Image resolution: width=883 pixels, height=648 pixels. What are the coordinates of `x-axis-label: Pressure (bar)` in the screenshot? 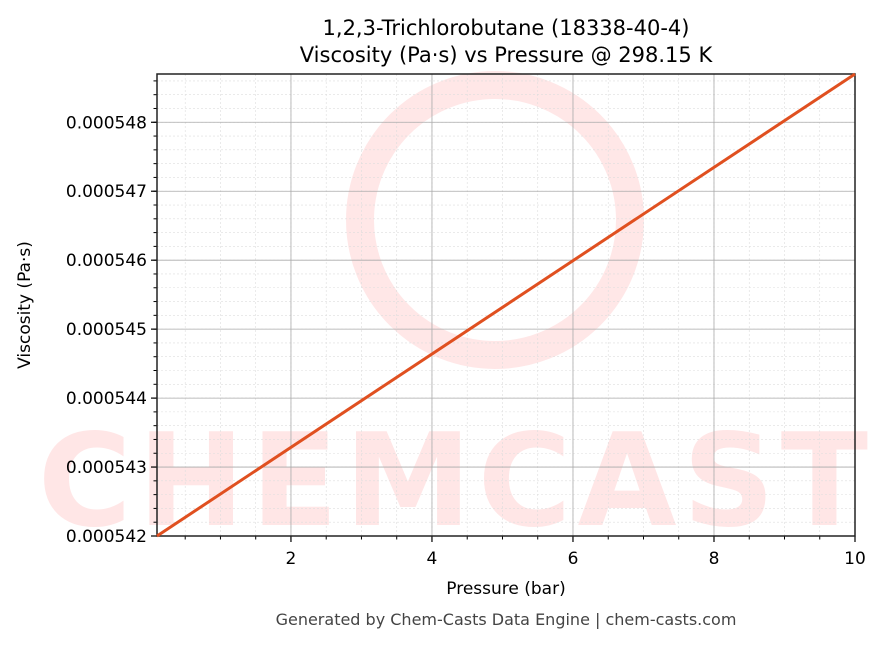 It's located at (505, 589).